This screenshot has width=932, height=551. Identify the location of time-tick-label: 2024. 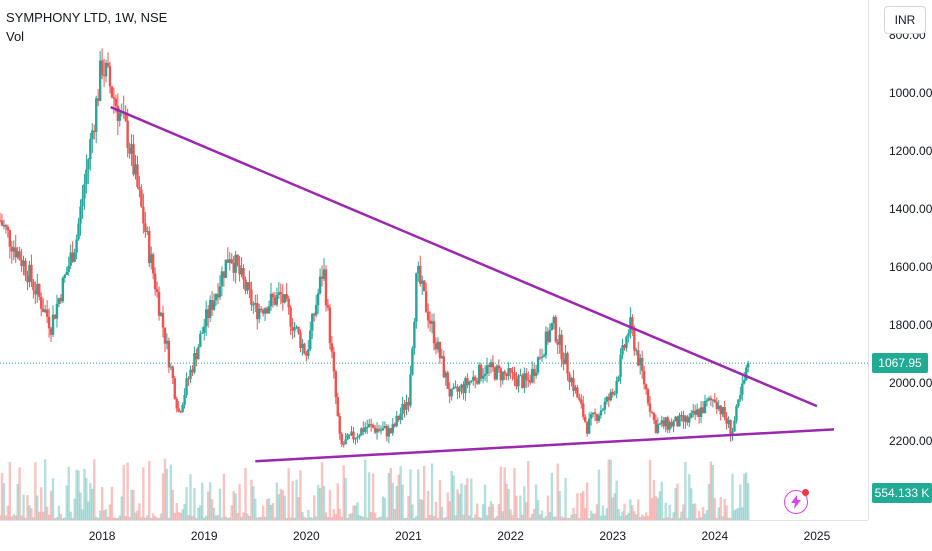
(715, 536).